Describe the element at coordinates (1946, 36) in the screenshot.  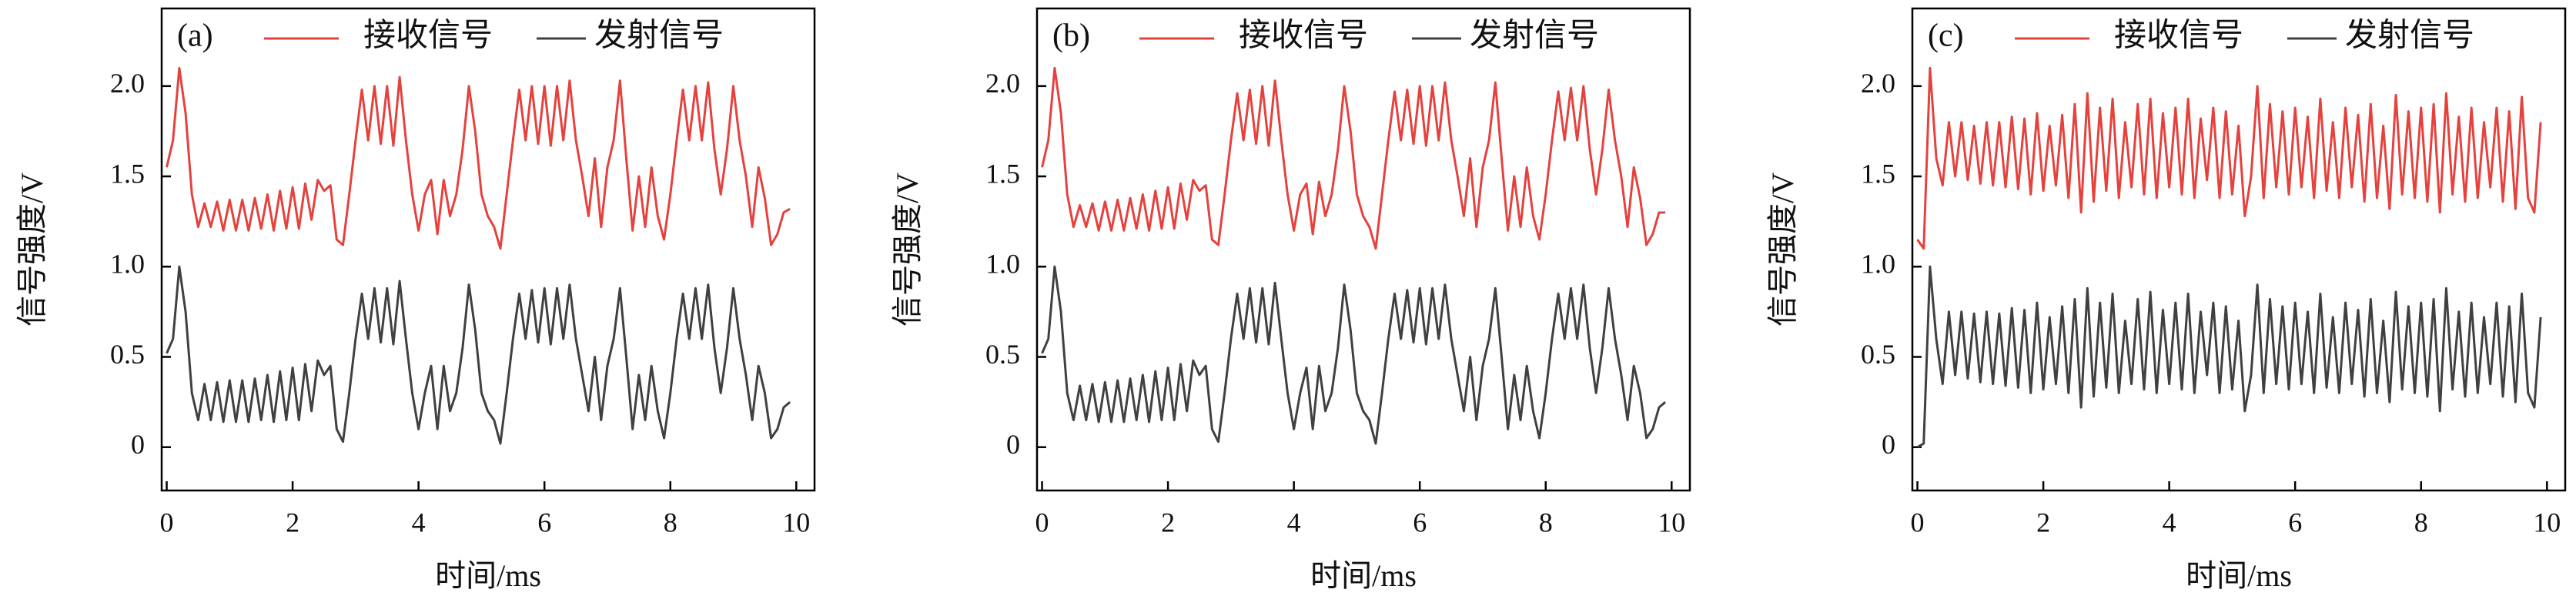
I see `panel-label: (c)` at that location.